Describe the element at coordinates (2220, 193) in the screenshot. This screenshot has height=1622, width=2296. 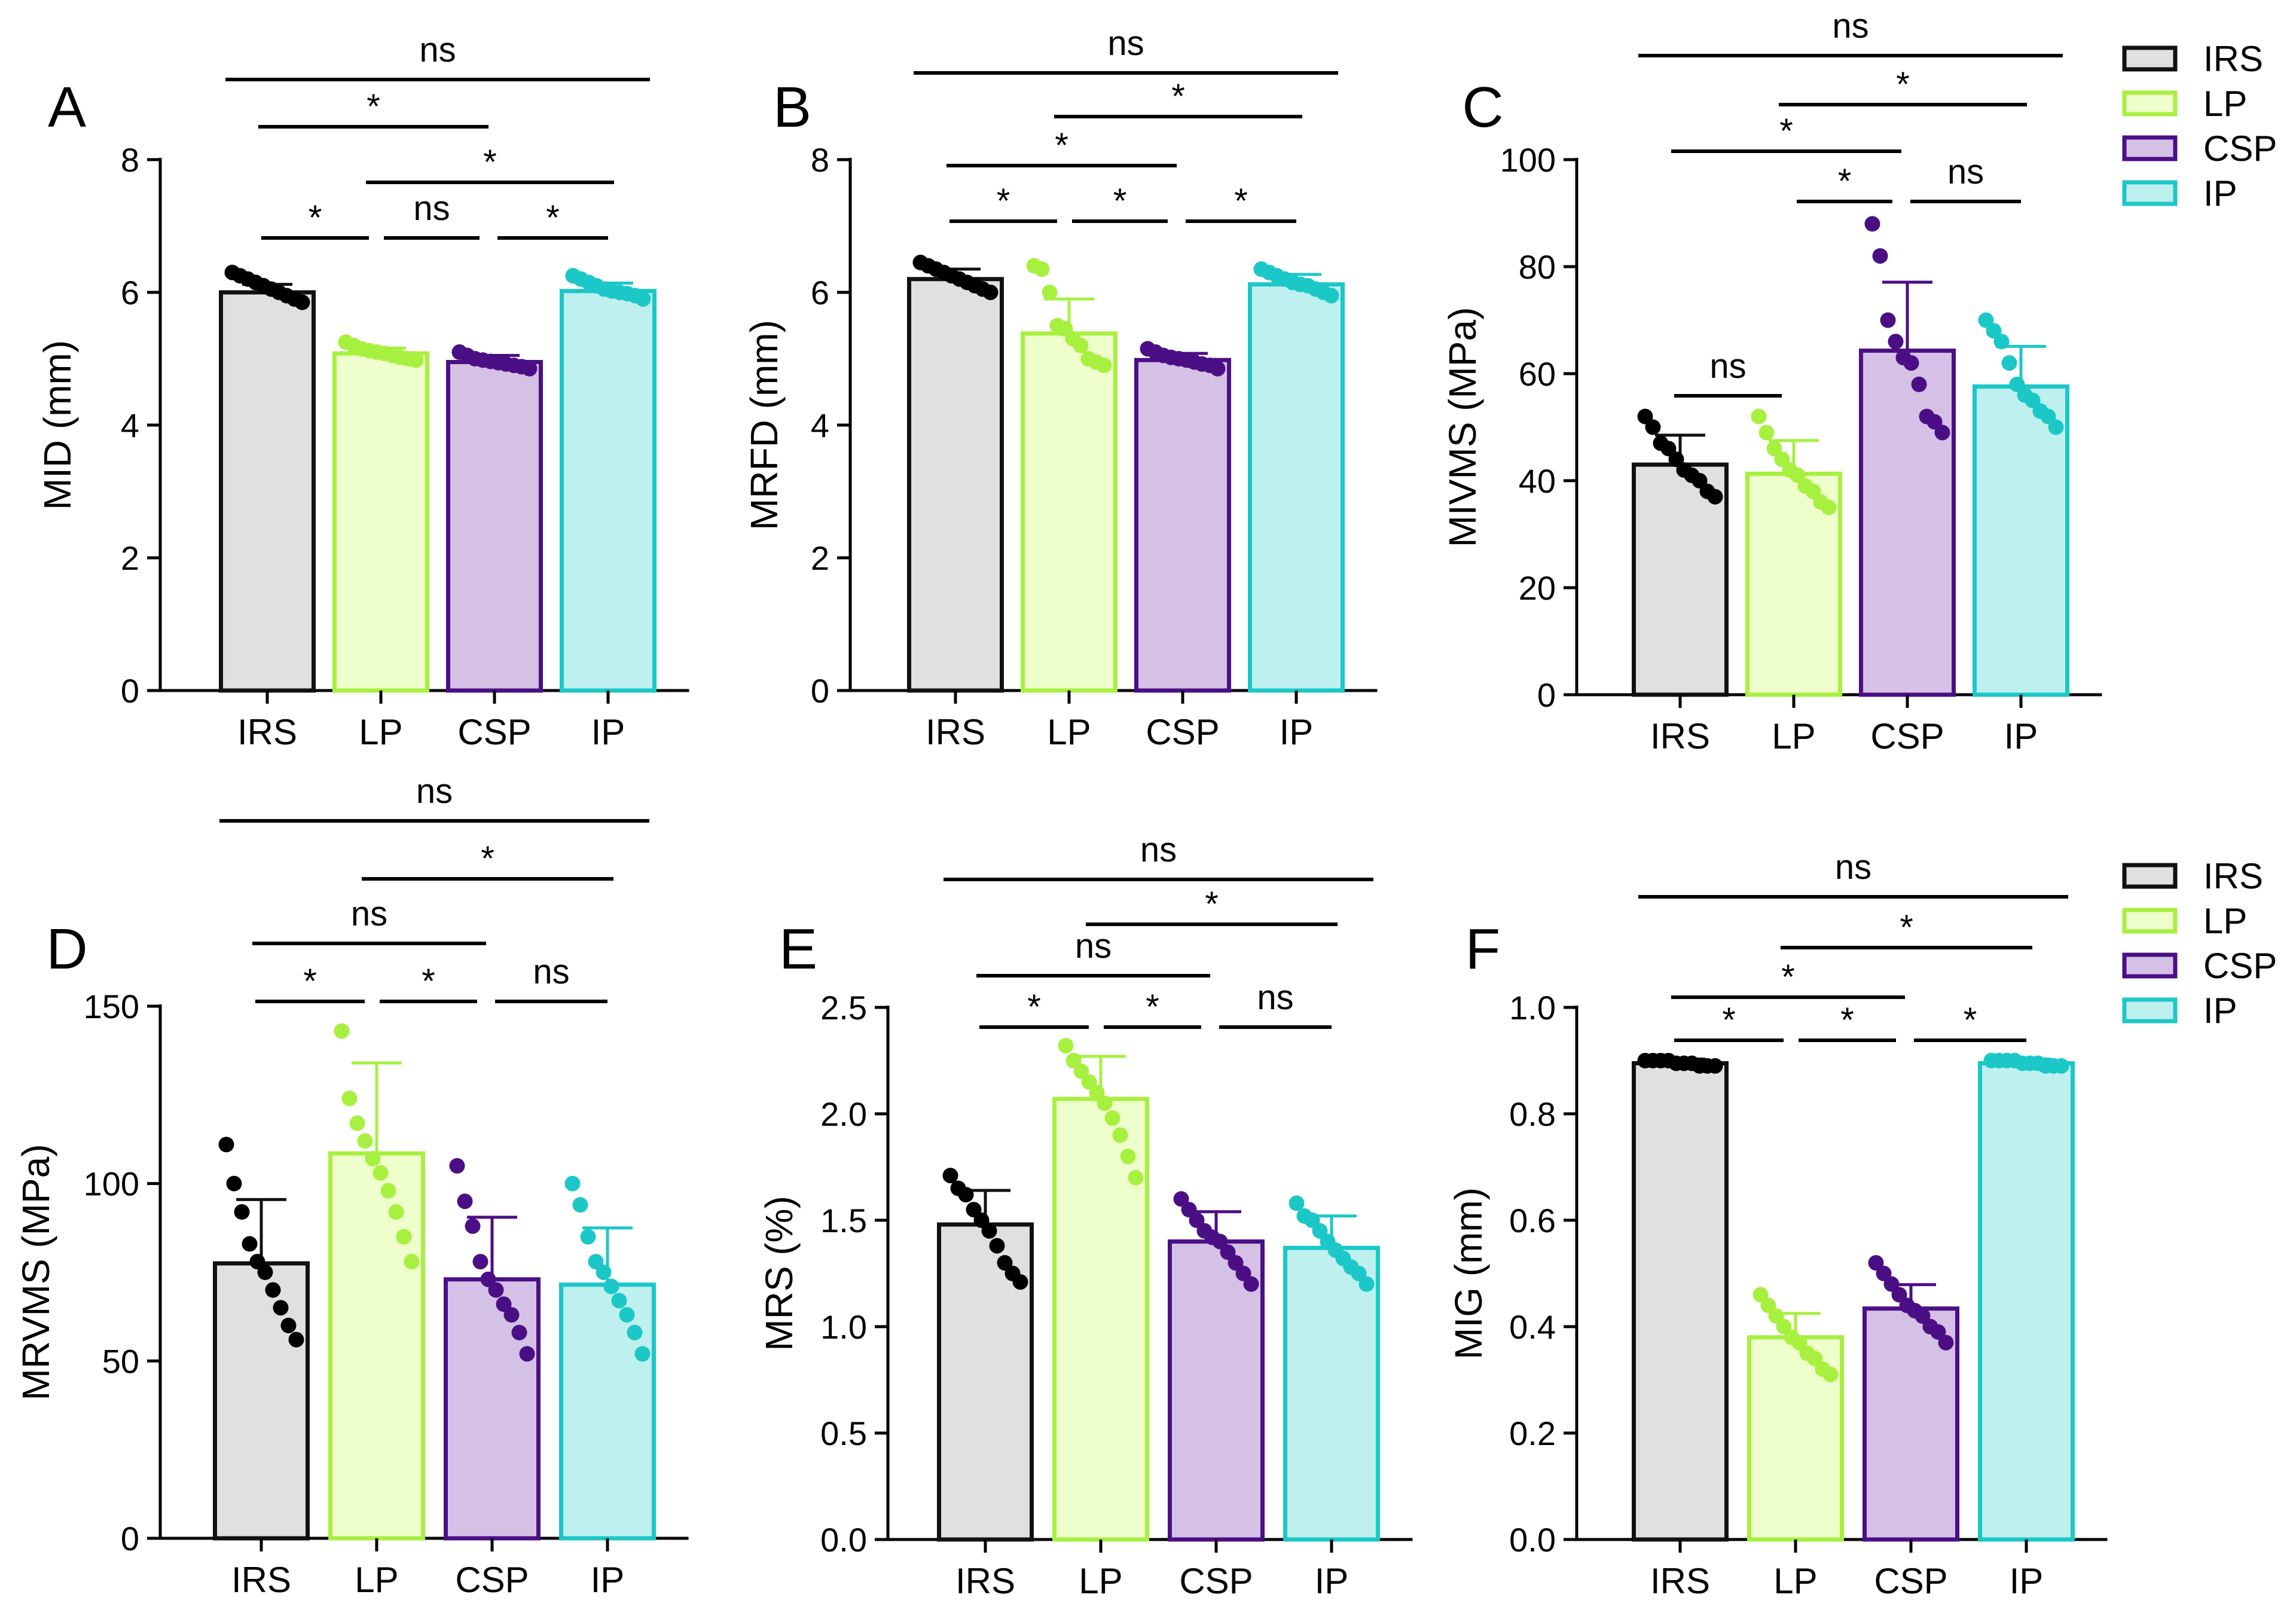
I see `legend-label: IP` at that location.